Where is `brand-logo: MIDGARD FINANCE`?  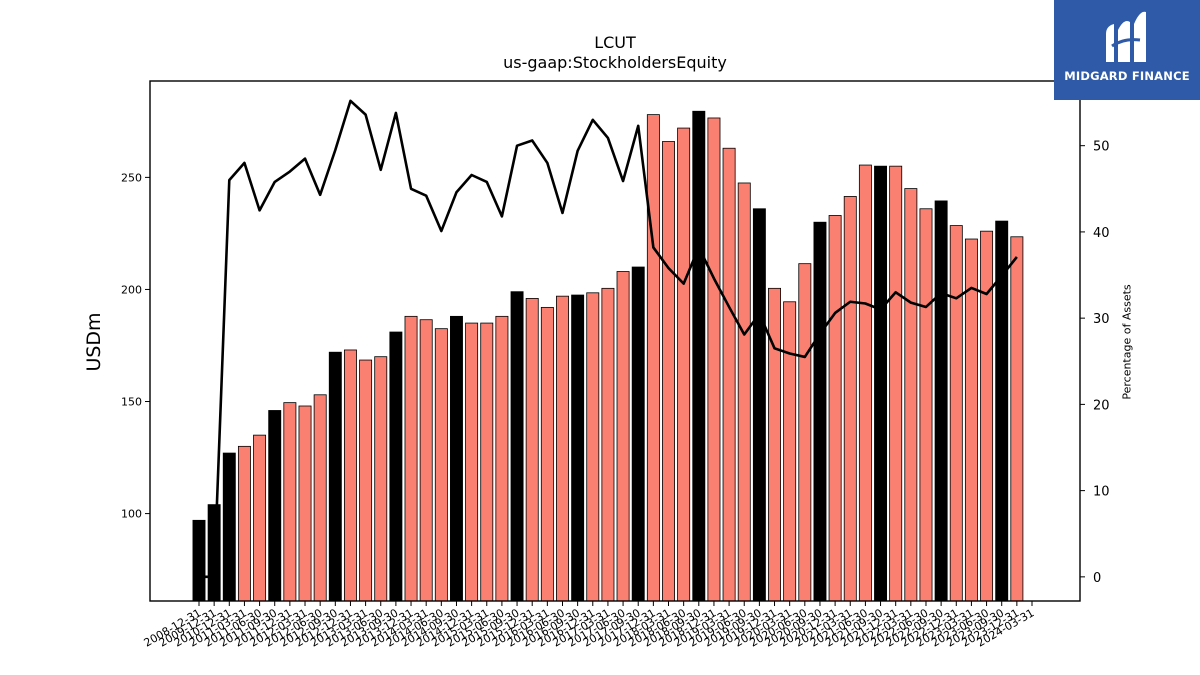 brand-logo: MIDGARD FINANCE is located at coordinates (1127, 50).